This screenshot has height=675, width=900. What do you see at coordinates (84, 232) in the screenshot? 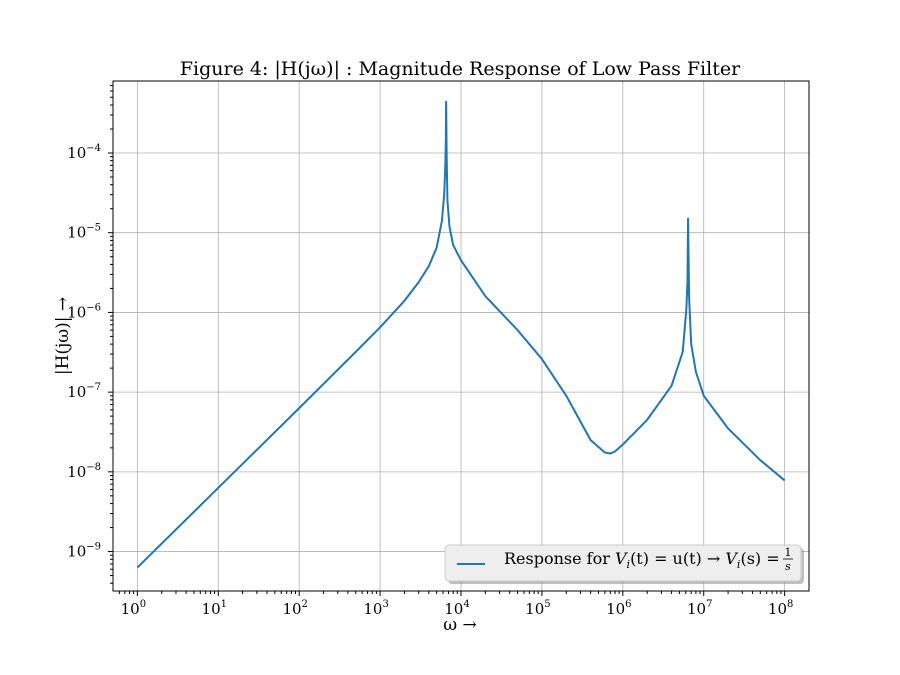
I see `y-tick-label: 10⁻⁵` at bounding box center [84, 232].